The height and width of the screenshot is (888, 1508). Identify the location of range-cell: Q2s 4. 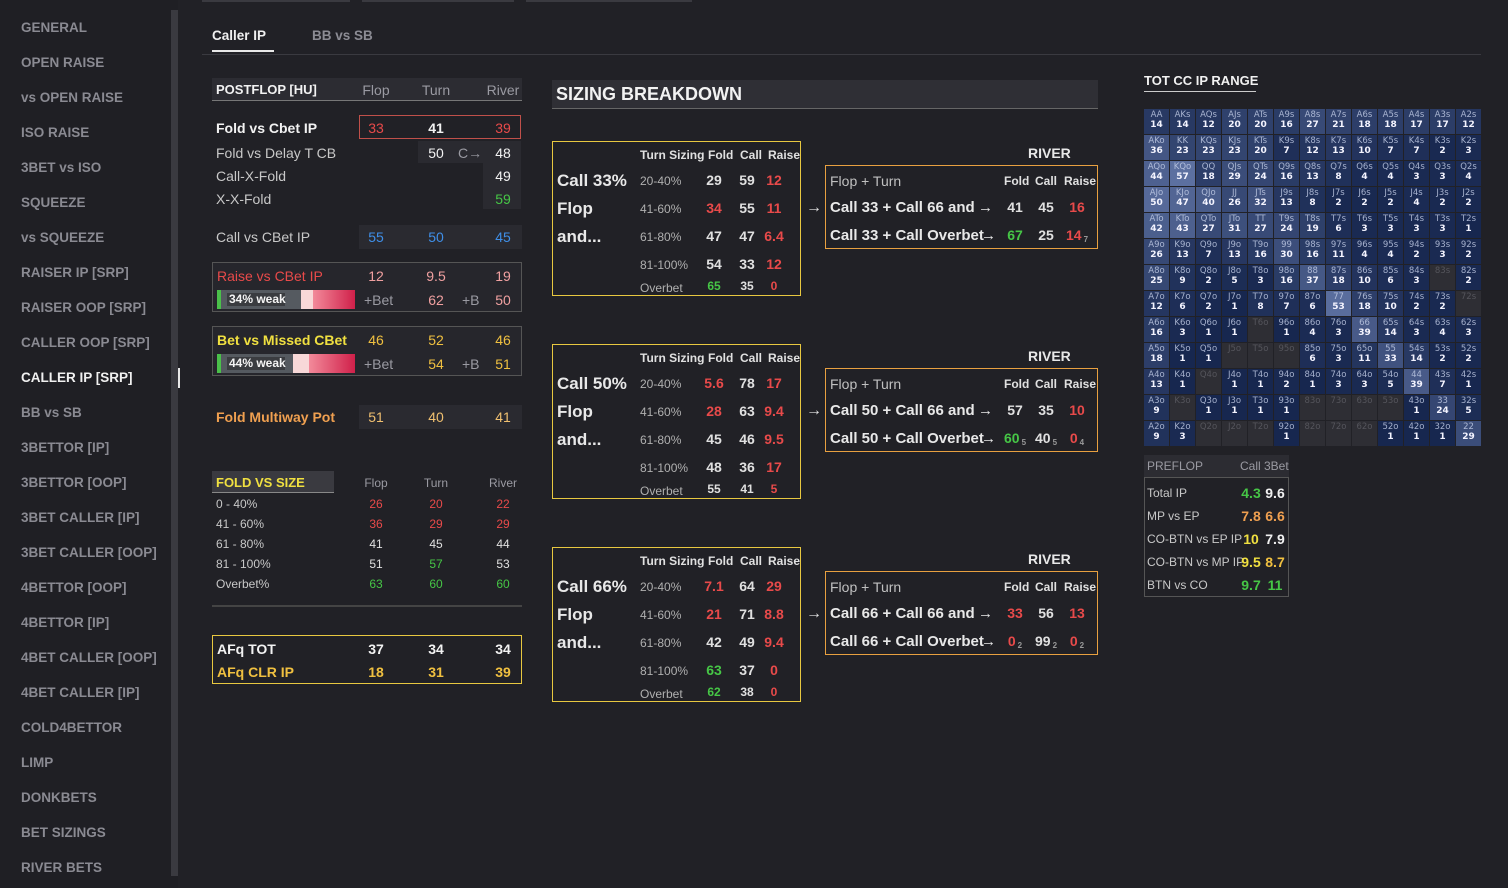
(1468, 173).